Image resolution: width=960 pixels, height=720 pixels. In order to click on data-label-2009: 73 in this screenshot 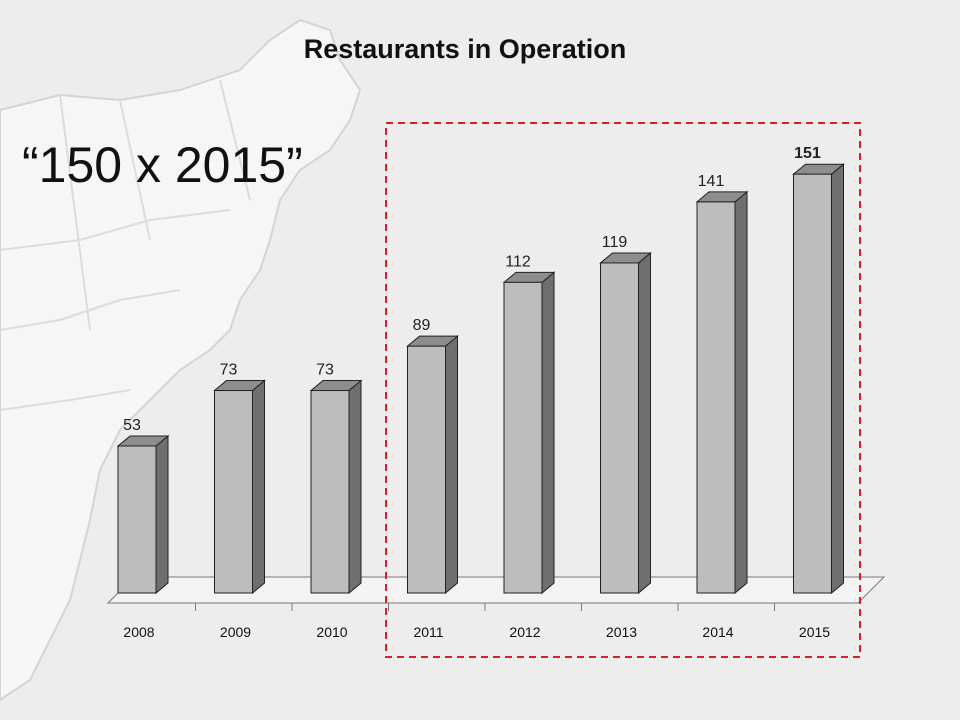, I will do `click(229, 370)`.